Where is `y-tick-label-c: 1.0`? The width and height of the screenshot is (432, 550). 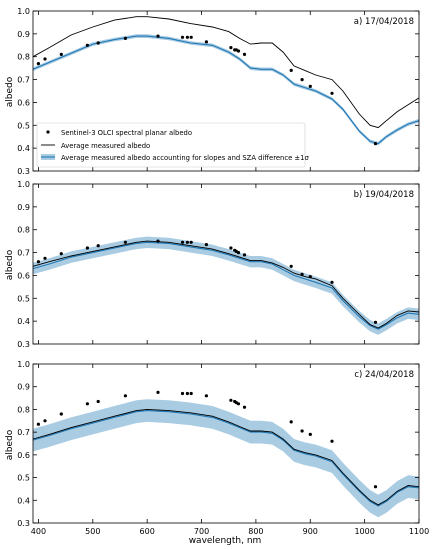 y-tick-label-c: 1.0 is located at coordinates (23, 364).